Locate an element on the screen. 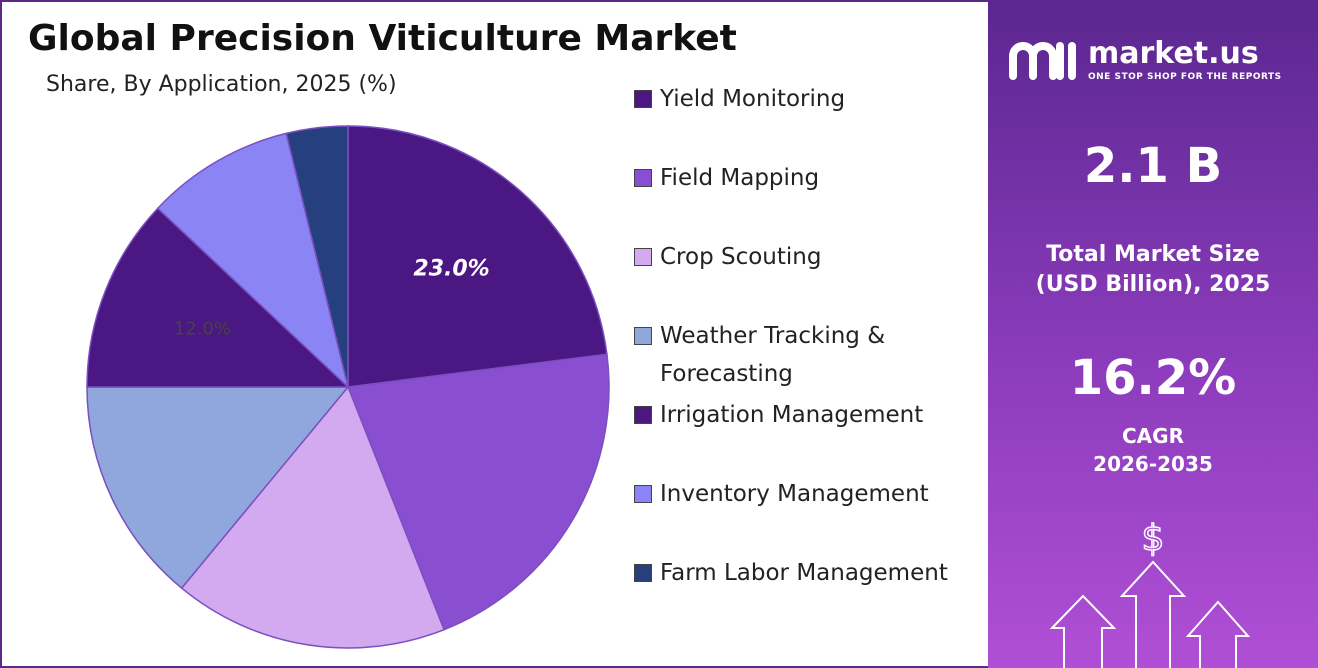  legend-item: Field Mapping is located at coordinates (807, 198).